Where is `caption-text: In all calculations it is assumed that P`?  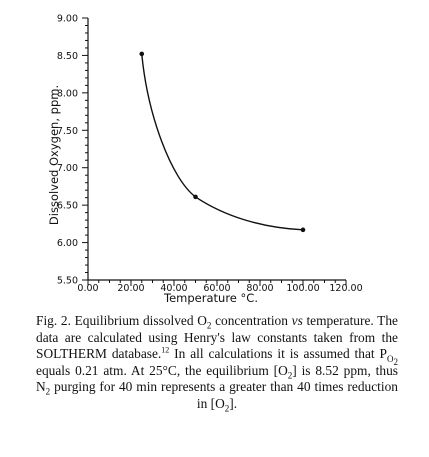
caption-text: In all calculations it is assumed that P is located at coordinates (278, 354).